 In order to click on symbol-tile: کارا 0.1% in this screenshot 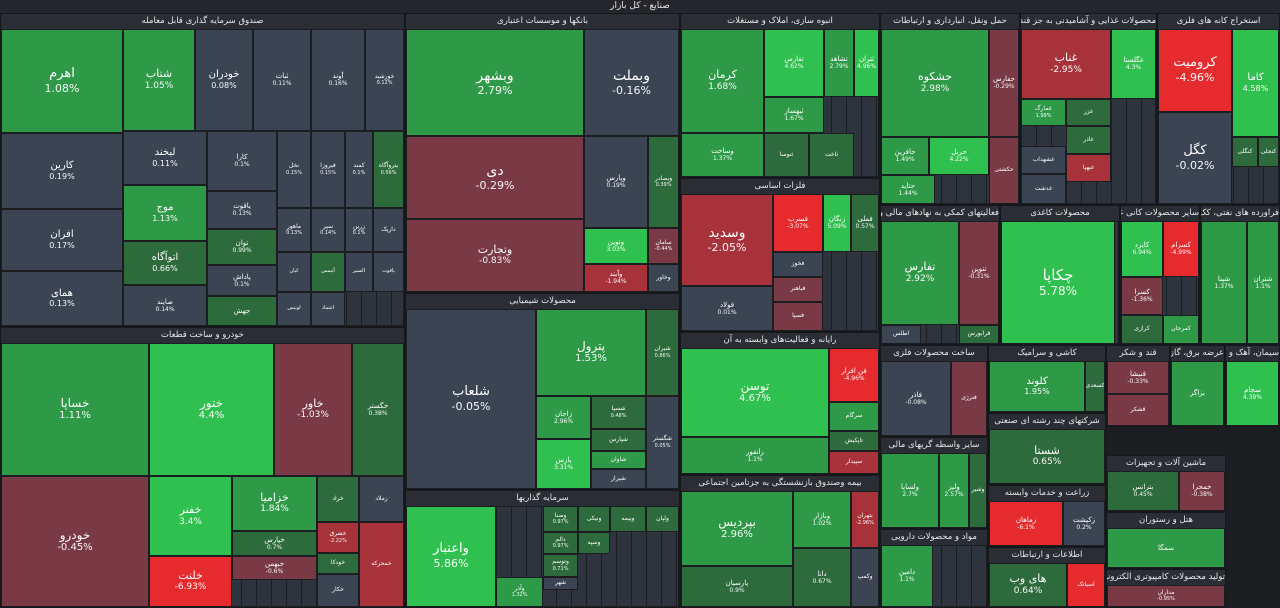, I will do `click(242, 161)`.